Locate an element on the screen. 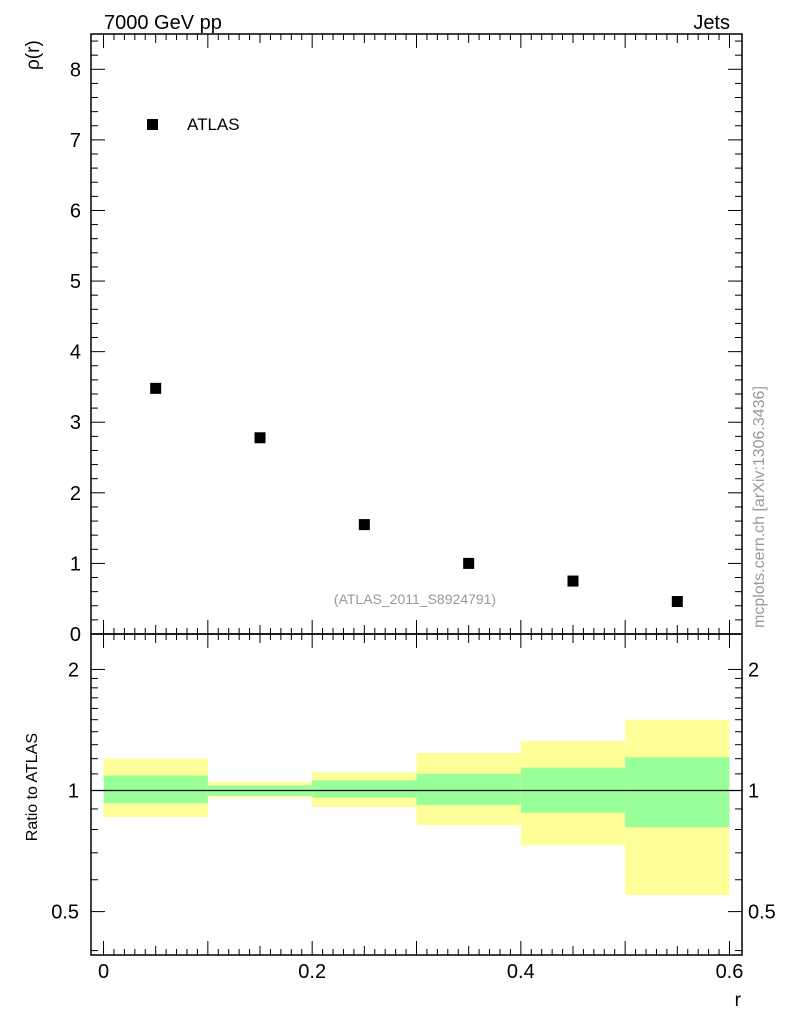 This screenshot has height=1029, width=786. source-credit: mcplots.cern.ch [arXiv:1306.3436] is located at coordinates (759, 507).